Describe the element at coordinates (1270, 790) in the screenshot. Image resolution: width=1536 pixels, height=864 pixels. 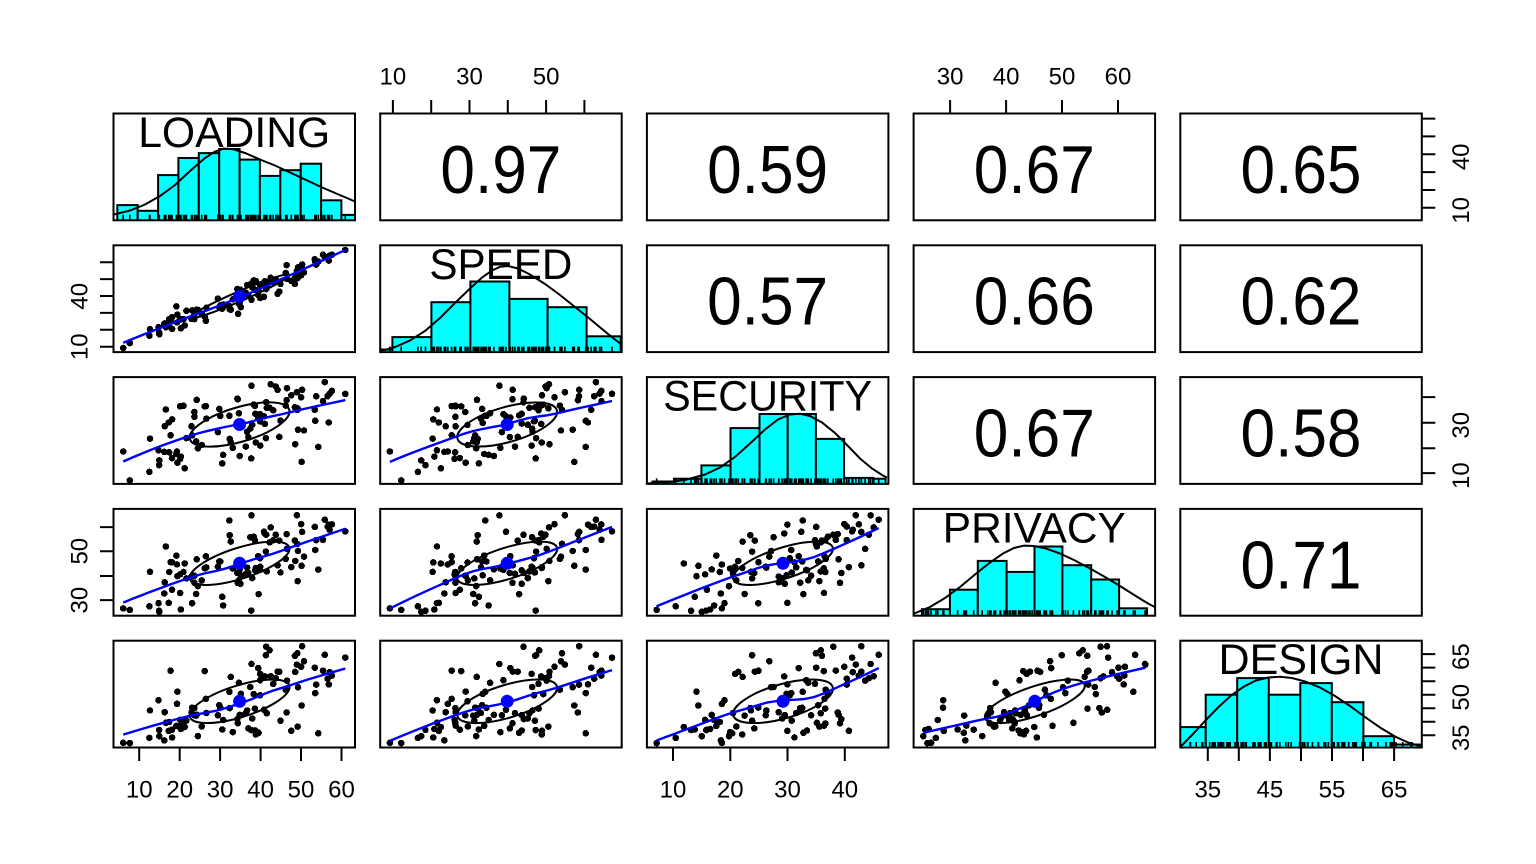
I see `svg-text: 45` at that location.